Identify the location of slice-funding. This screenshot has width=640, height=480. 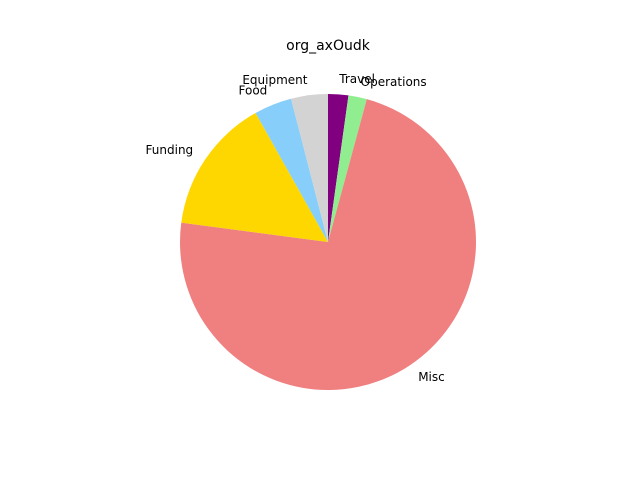
(254, 177).